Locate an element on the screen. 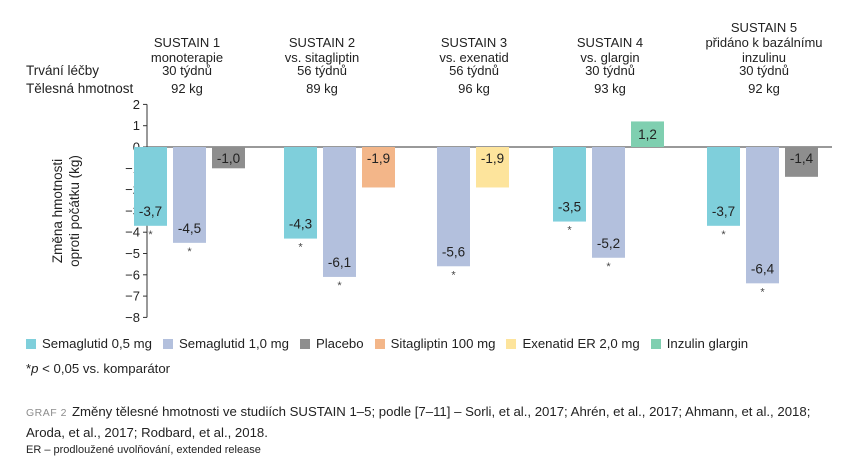  study-header-line: SUSTAIN 4 is located at coordinates (610, 42).